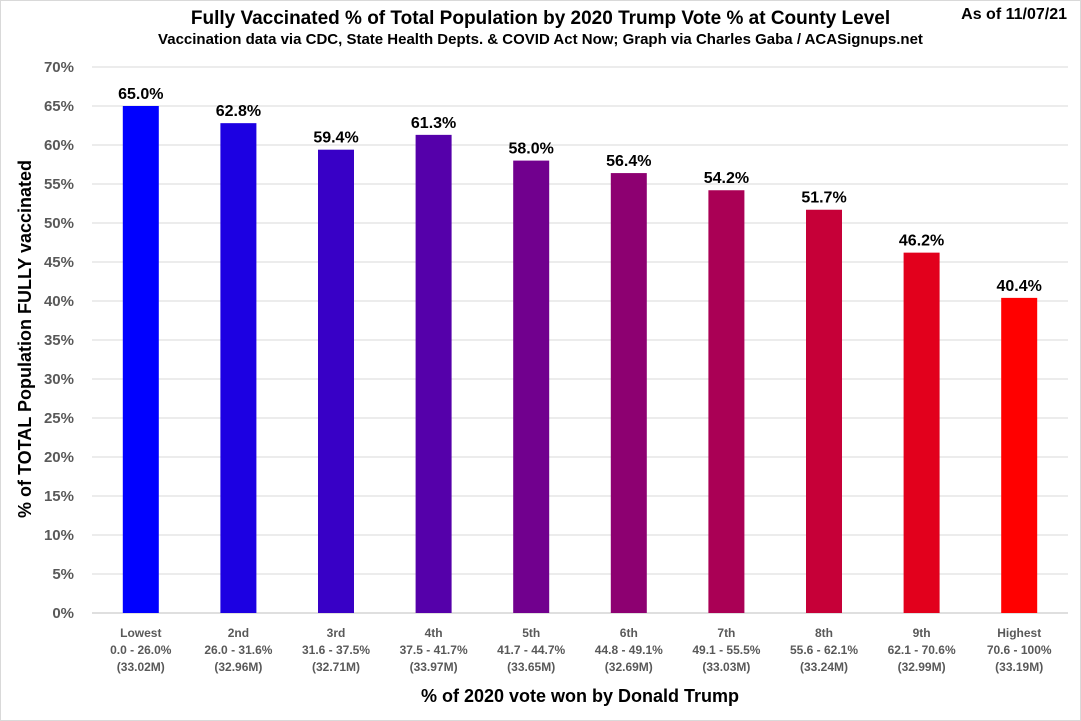  Describe the element at coordinates (141, 650) in the screenshot. I see `x-category-range: 0.0 - 26.0%` at that location.